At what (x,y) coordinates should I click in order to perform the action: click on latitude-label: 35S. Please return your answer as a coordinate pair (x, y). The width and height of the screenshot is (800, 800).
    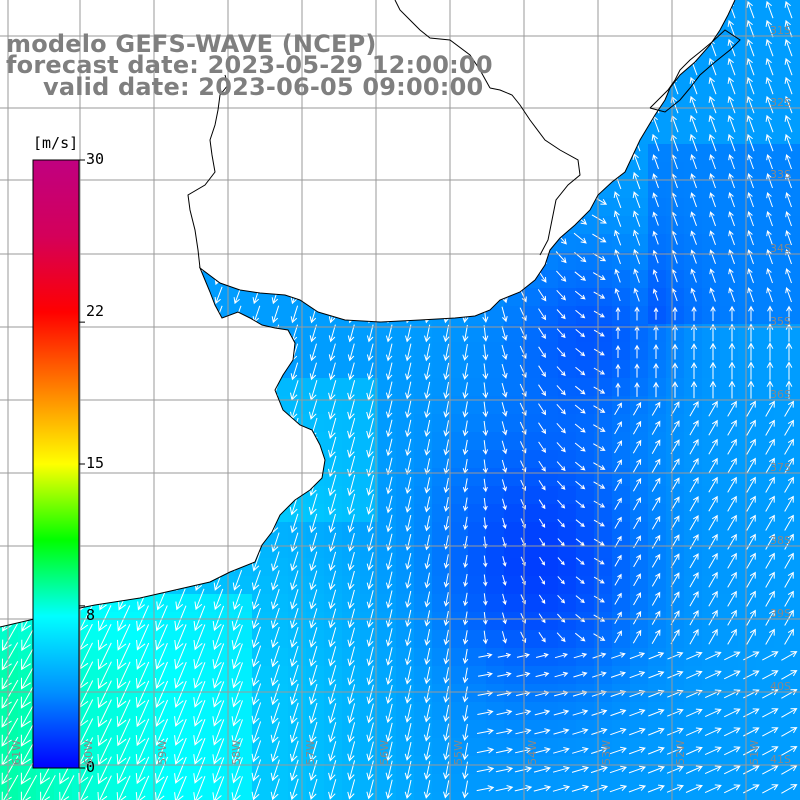
    Looking at the image, I should click on (780, 321).